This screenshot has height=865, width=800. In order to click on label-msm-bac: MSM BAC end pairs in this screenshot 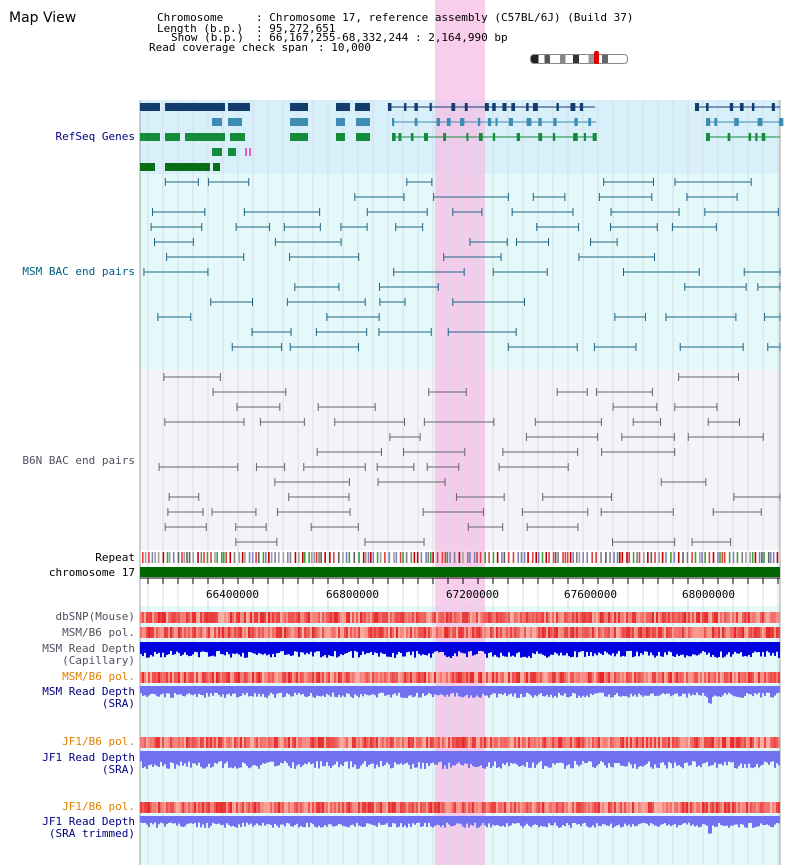, I will do `click(78, 271)`.